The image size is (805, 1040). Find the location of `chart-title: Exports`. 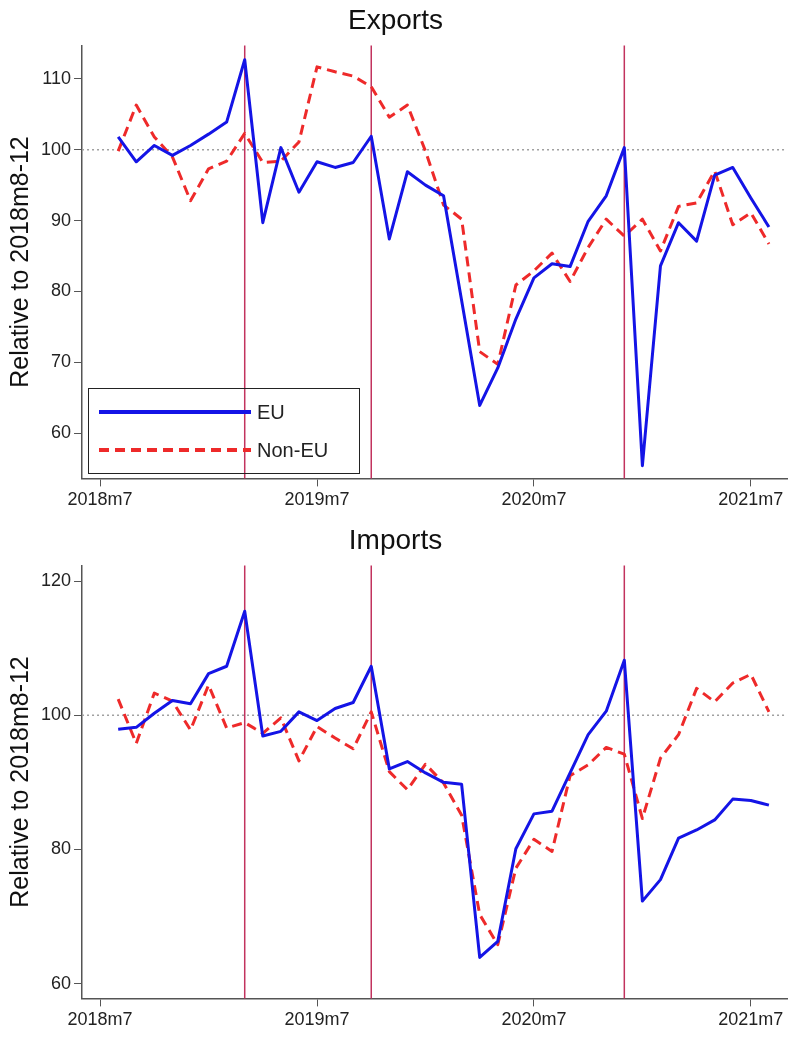

chart-title: Exports is located at coordinates (395, 19).